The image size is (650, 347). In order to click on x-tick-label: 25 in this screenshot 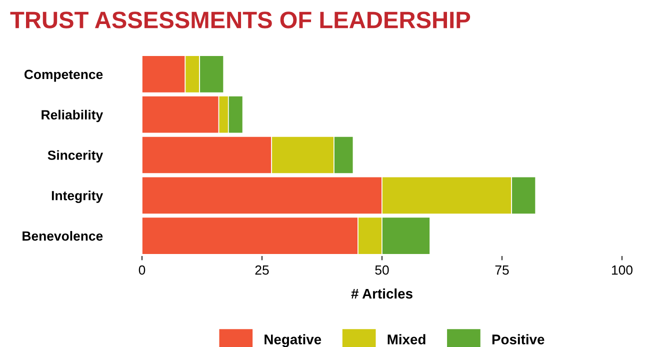, I will do `click(262, 270)`.